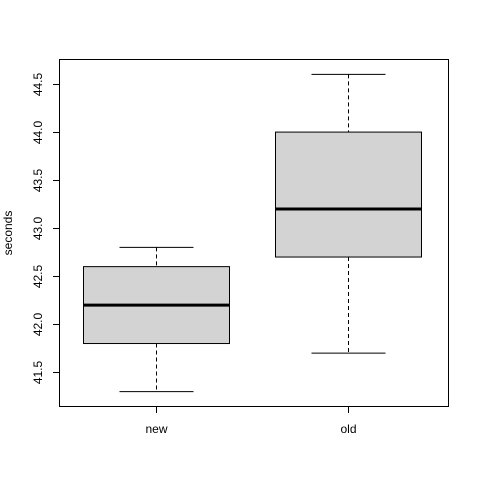 The height and width of the screenshot is (480, 480). I want to click on y-tick-label: 42.0, so click(38, 324).